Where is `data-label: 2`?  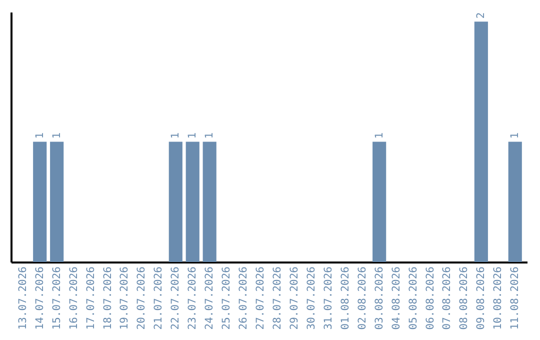
data-label: 2 is located at coordinates (481, 15).